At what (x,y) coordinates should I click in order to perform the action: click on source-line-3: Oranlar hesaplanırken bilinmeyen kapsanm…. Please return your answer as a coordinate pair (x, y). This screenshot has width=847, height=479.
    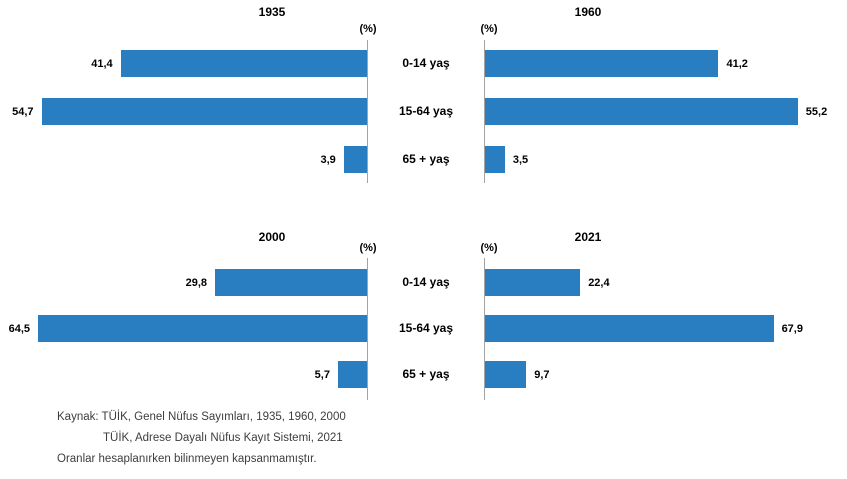
    Looking at the image, I should click on (187, 459).